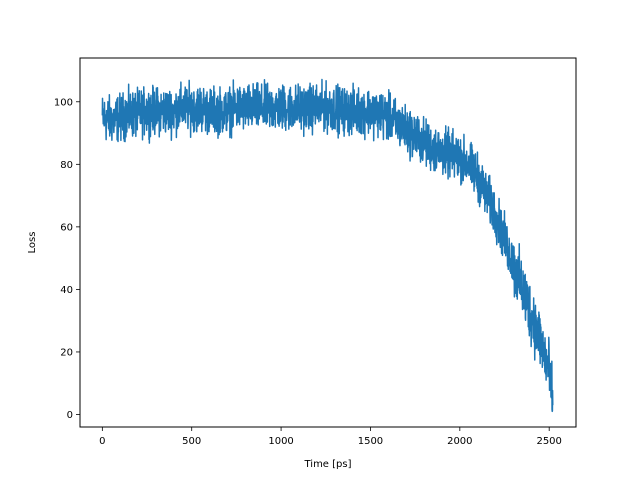 The height and width of the screenshot is (480, 640). I want to click on x-tick-label: 500, so click(191, 441).